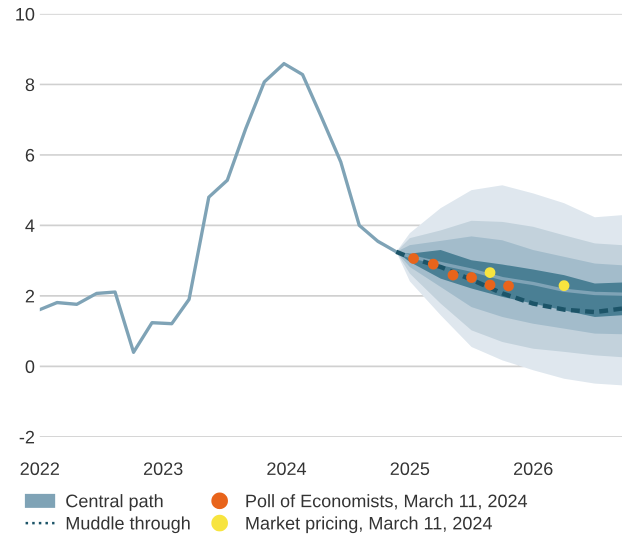 Image resolution: width=622 pixels, height=536 pixels. Describe the element at coordinates (39, 469) in the screenshot. I see `x-tick-label: 2022` at that location.